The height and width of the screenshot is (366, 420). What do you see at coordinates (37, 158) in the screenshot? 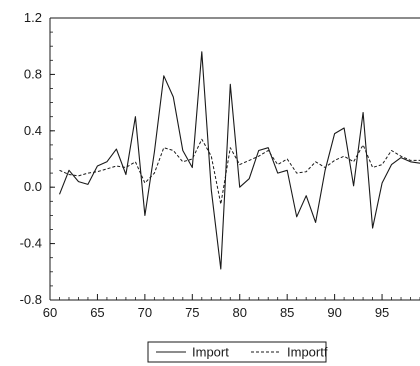
I see `y-axis: -0.8 -0.4 0.0 0.4 0.8 1.2` at bounding box center [37, 158].